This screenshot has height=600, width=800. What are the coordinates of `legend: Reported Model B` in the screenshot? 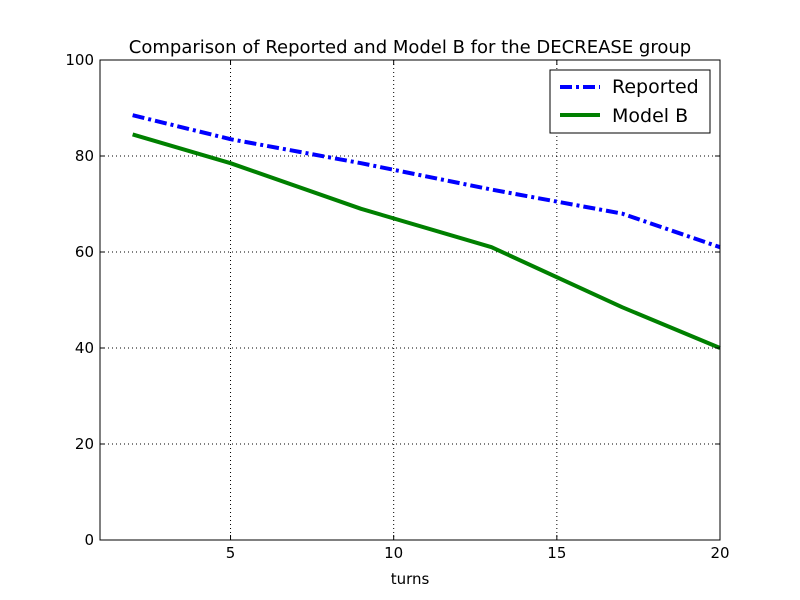 It's located at (630, 101).